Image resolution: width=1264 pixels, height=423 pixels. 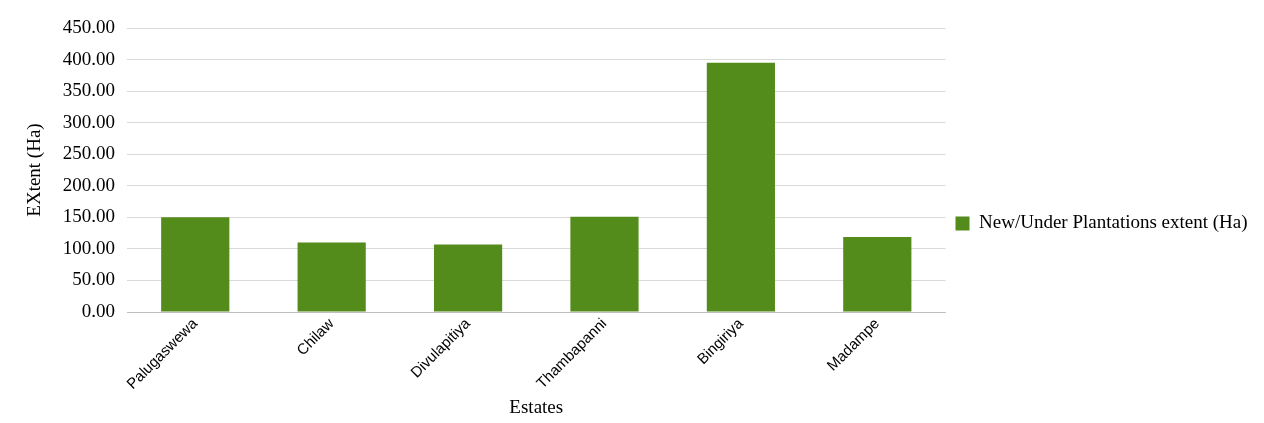 What do you see at coordinates (536, 406) in the screenshot?
I see `x-axis-title: Estates` at bounding box center [536, 406].